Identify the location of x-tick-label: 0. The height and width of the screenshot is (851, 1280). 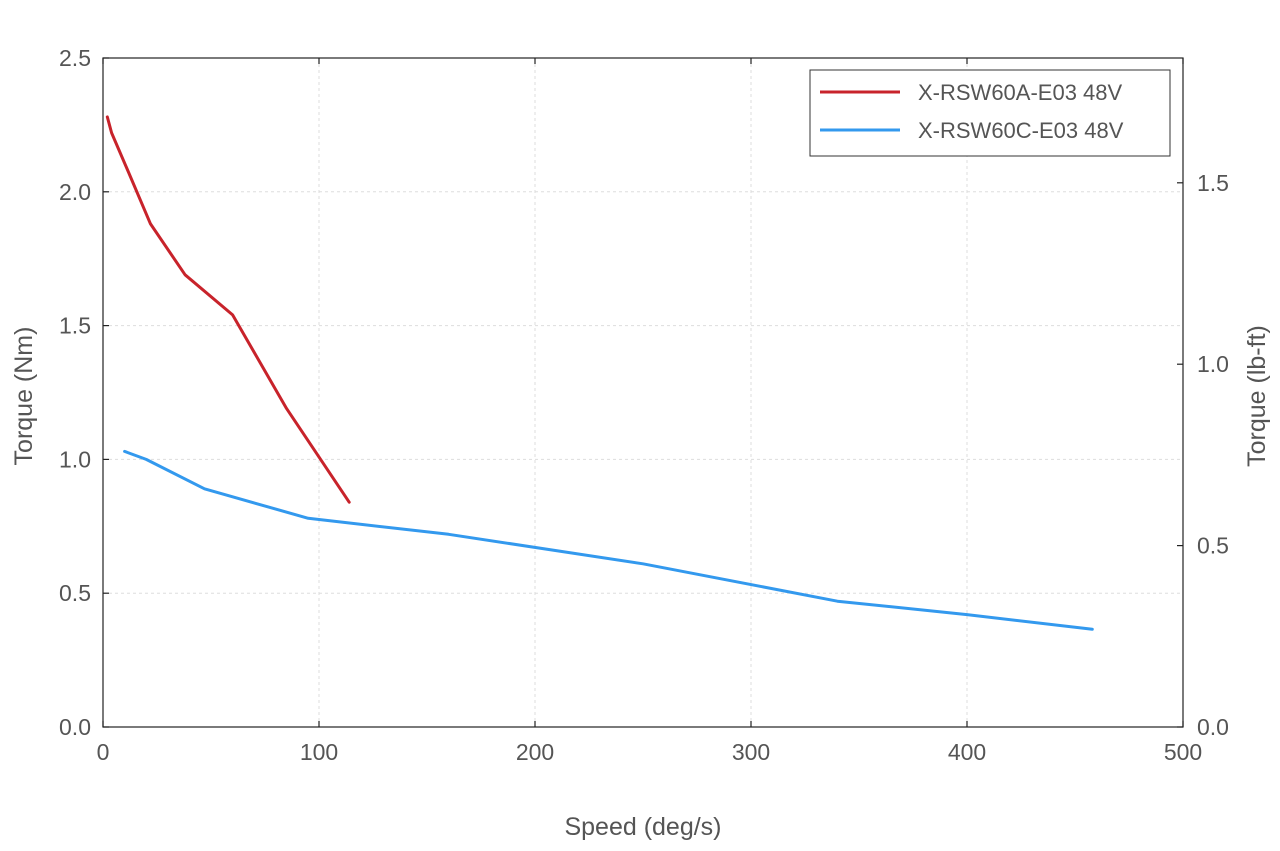
(103, 752).